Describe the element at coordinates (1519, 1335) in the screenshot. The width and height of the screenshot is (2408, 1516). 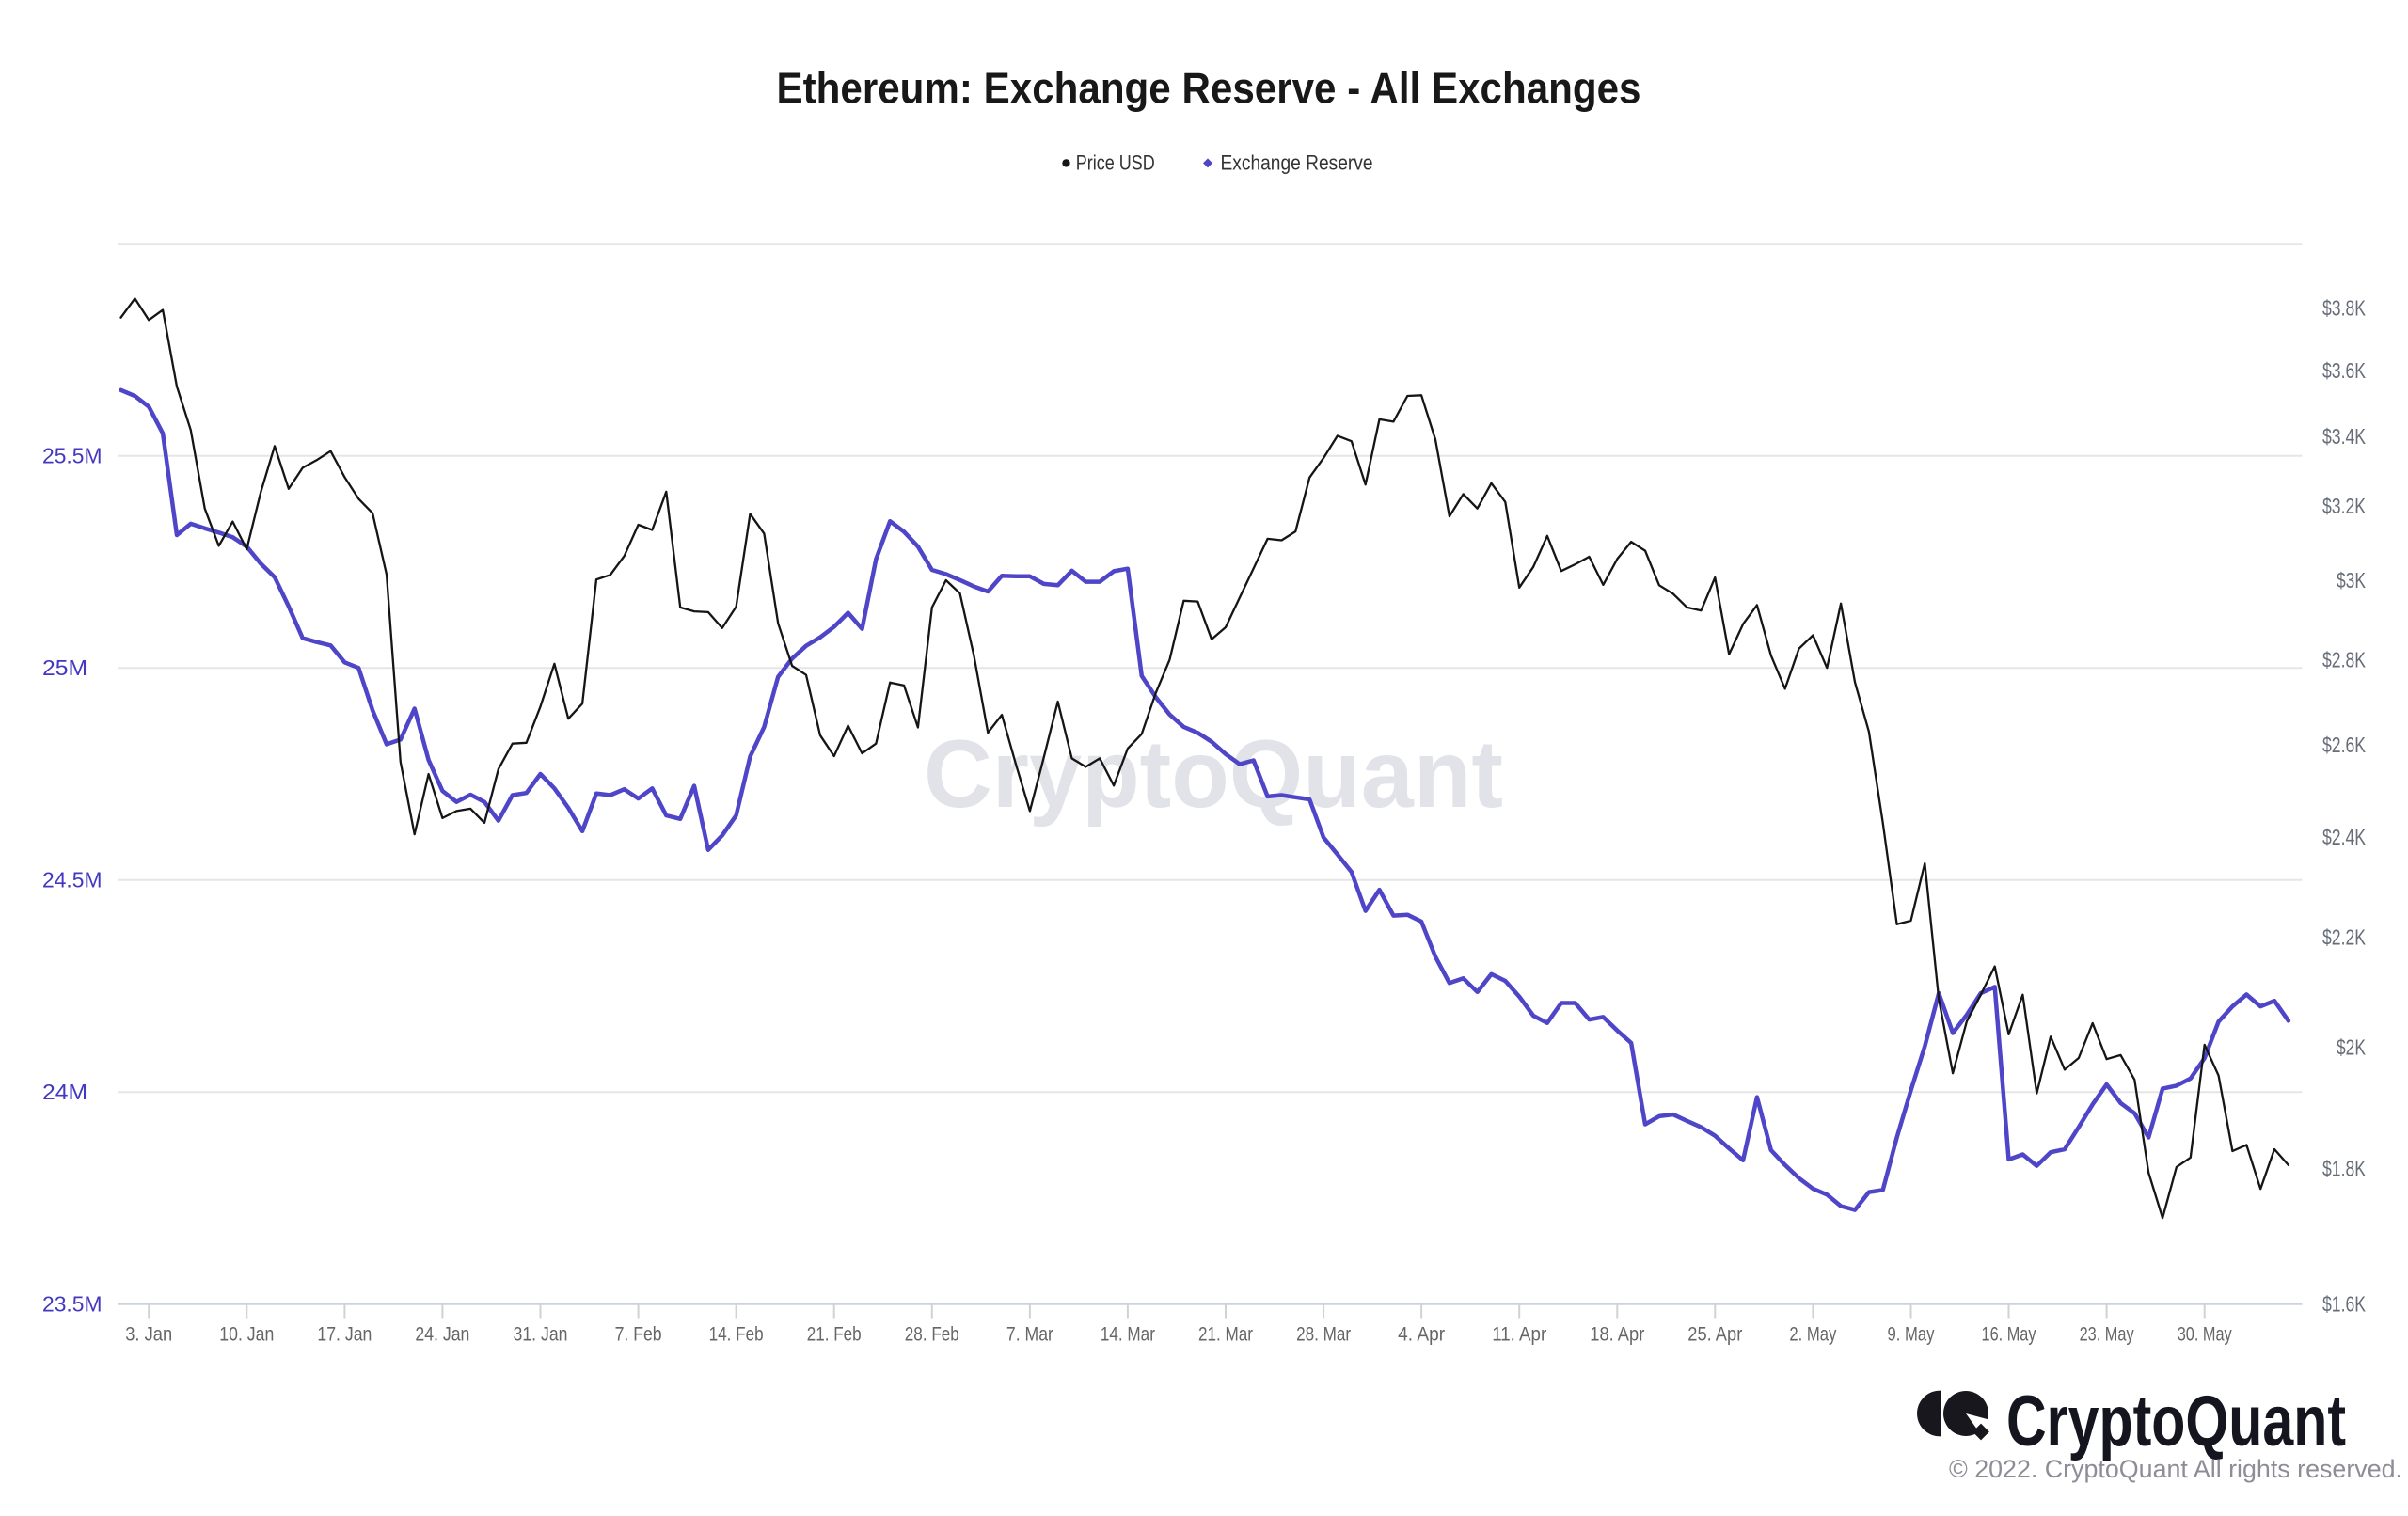
I see `svg-text: 11. Apr` at that location.